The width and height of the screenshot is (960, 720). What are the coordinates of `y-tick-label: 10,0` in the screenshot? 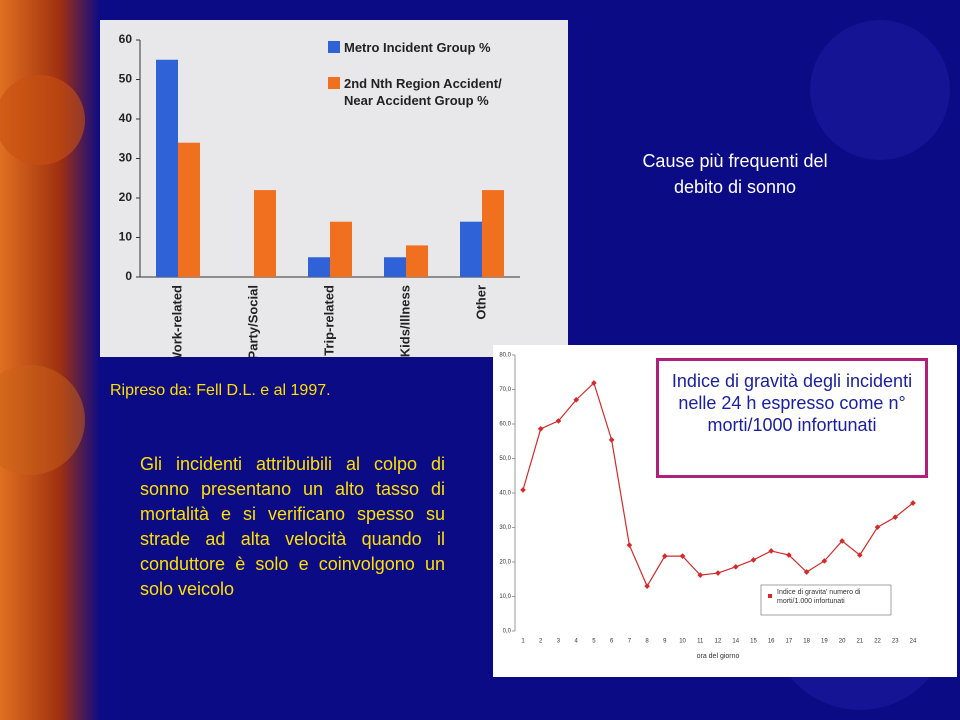 It's located at (505, 597).